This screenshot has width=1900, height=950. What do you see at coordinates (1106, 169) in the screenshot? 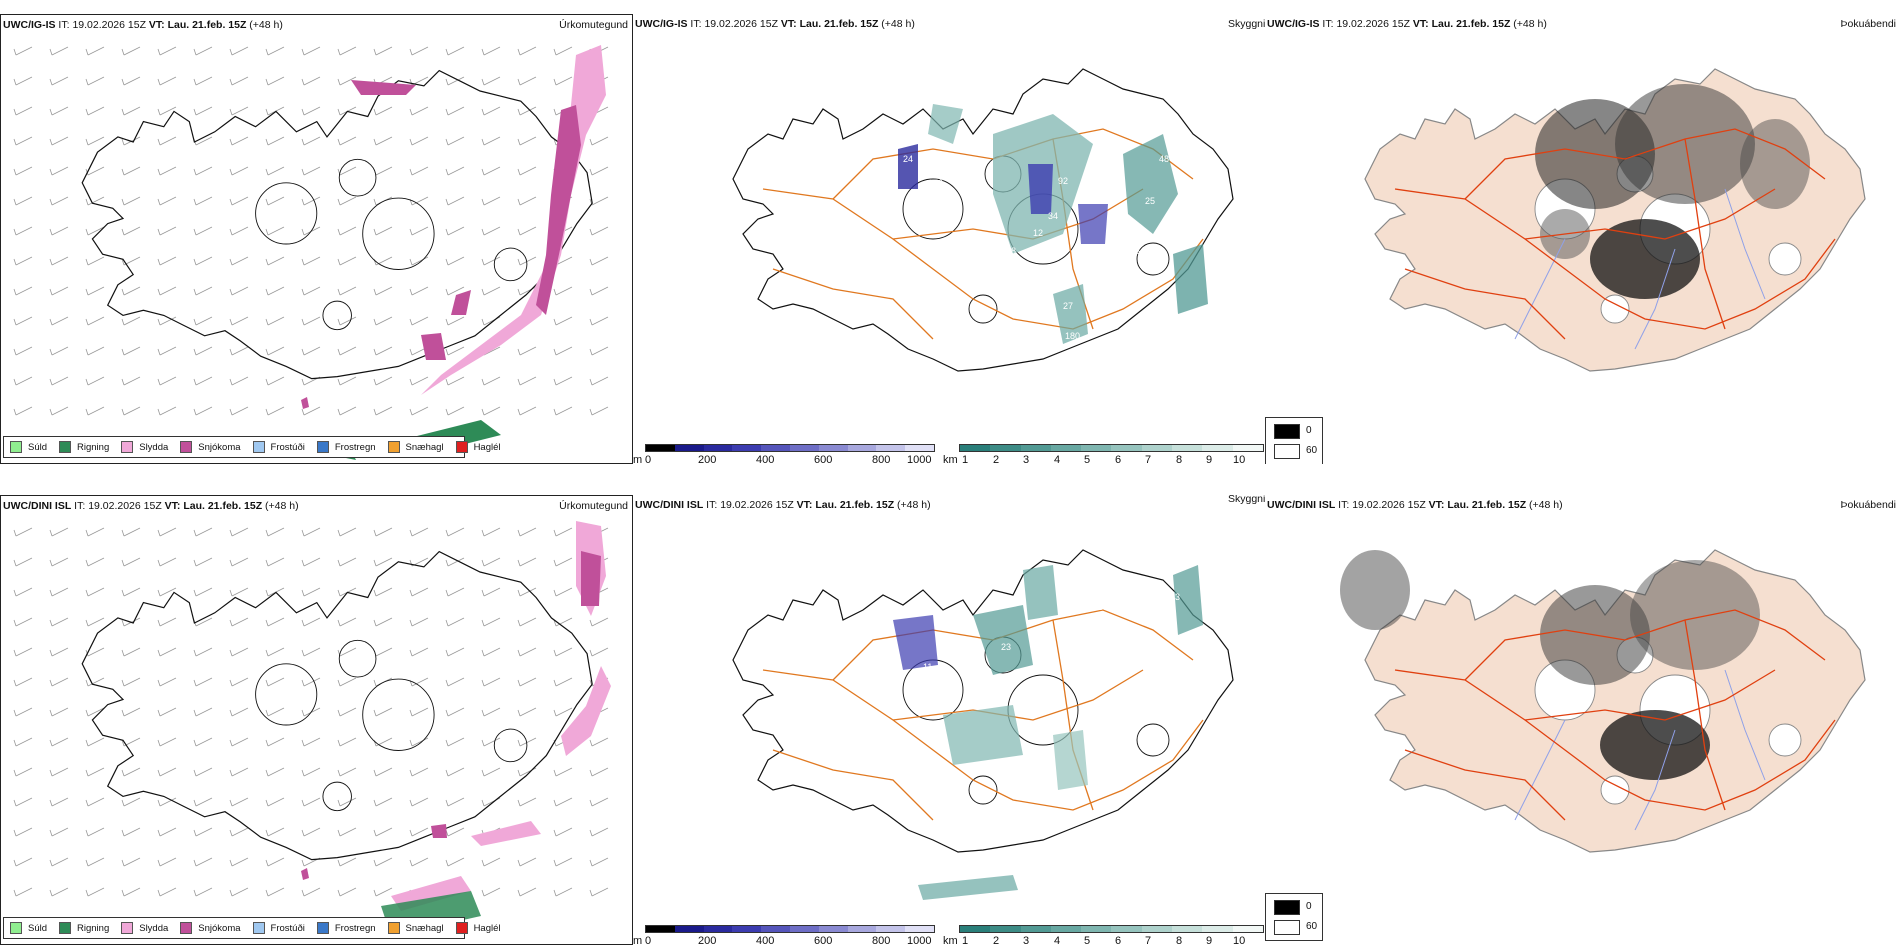
I see `svg-text: 33` at bounding box center [1106, 169].